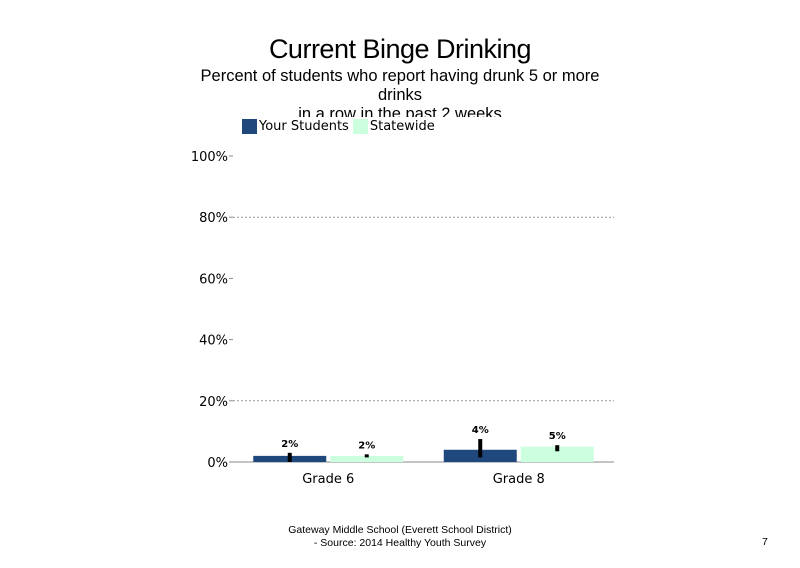  What do you see at coordinates (304, 126) in the screenshot?
I see `legend-label-your-students: Your Students` at bounding box center [304, 126].